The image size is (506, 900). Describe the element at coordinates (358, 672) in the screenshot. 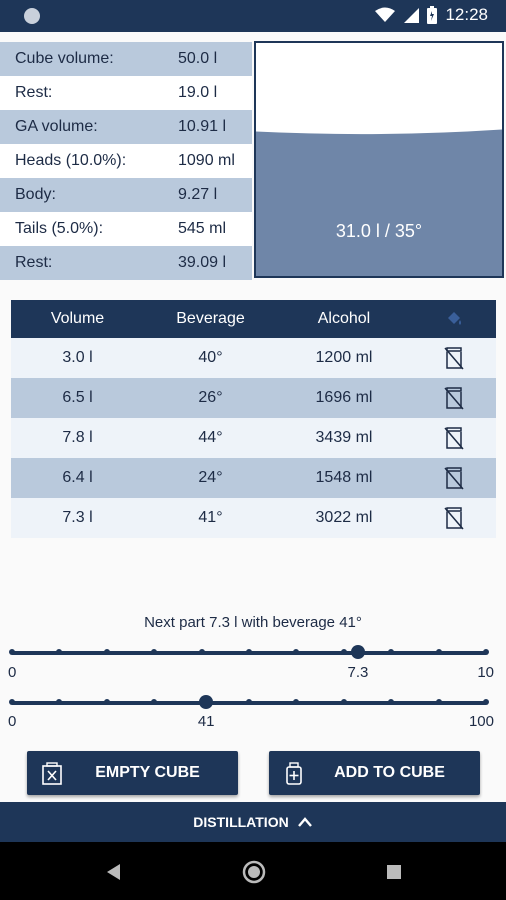

I see `volume-slider-value: 7.3` at that location.